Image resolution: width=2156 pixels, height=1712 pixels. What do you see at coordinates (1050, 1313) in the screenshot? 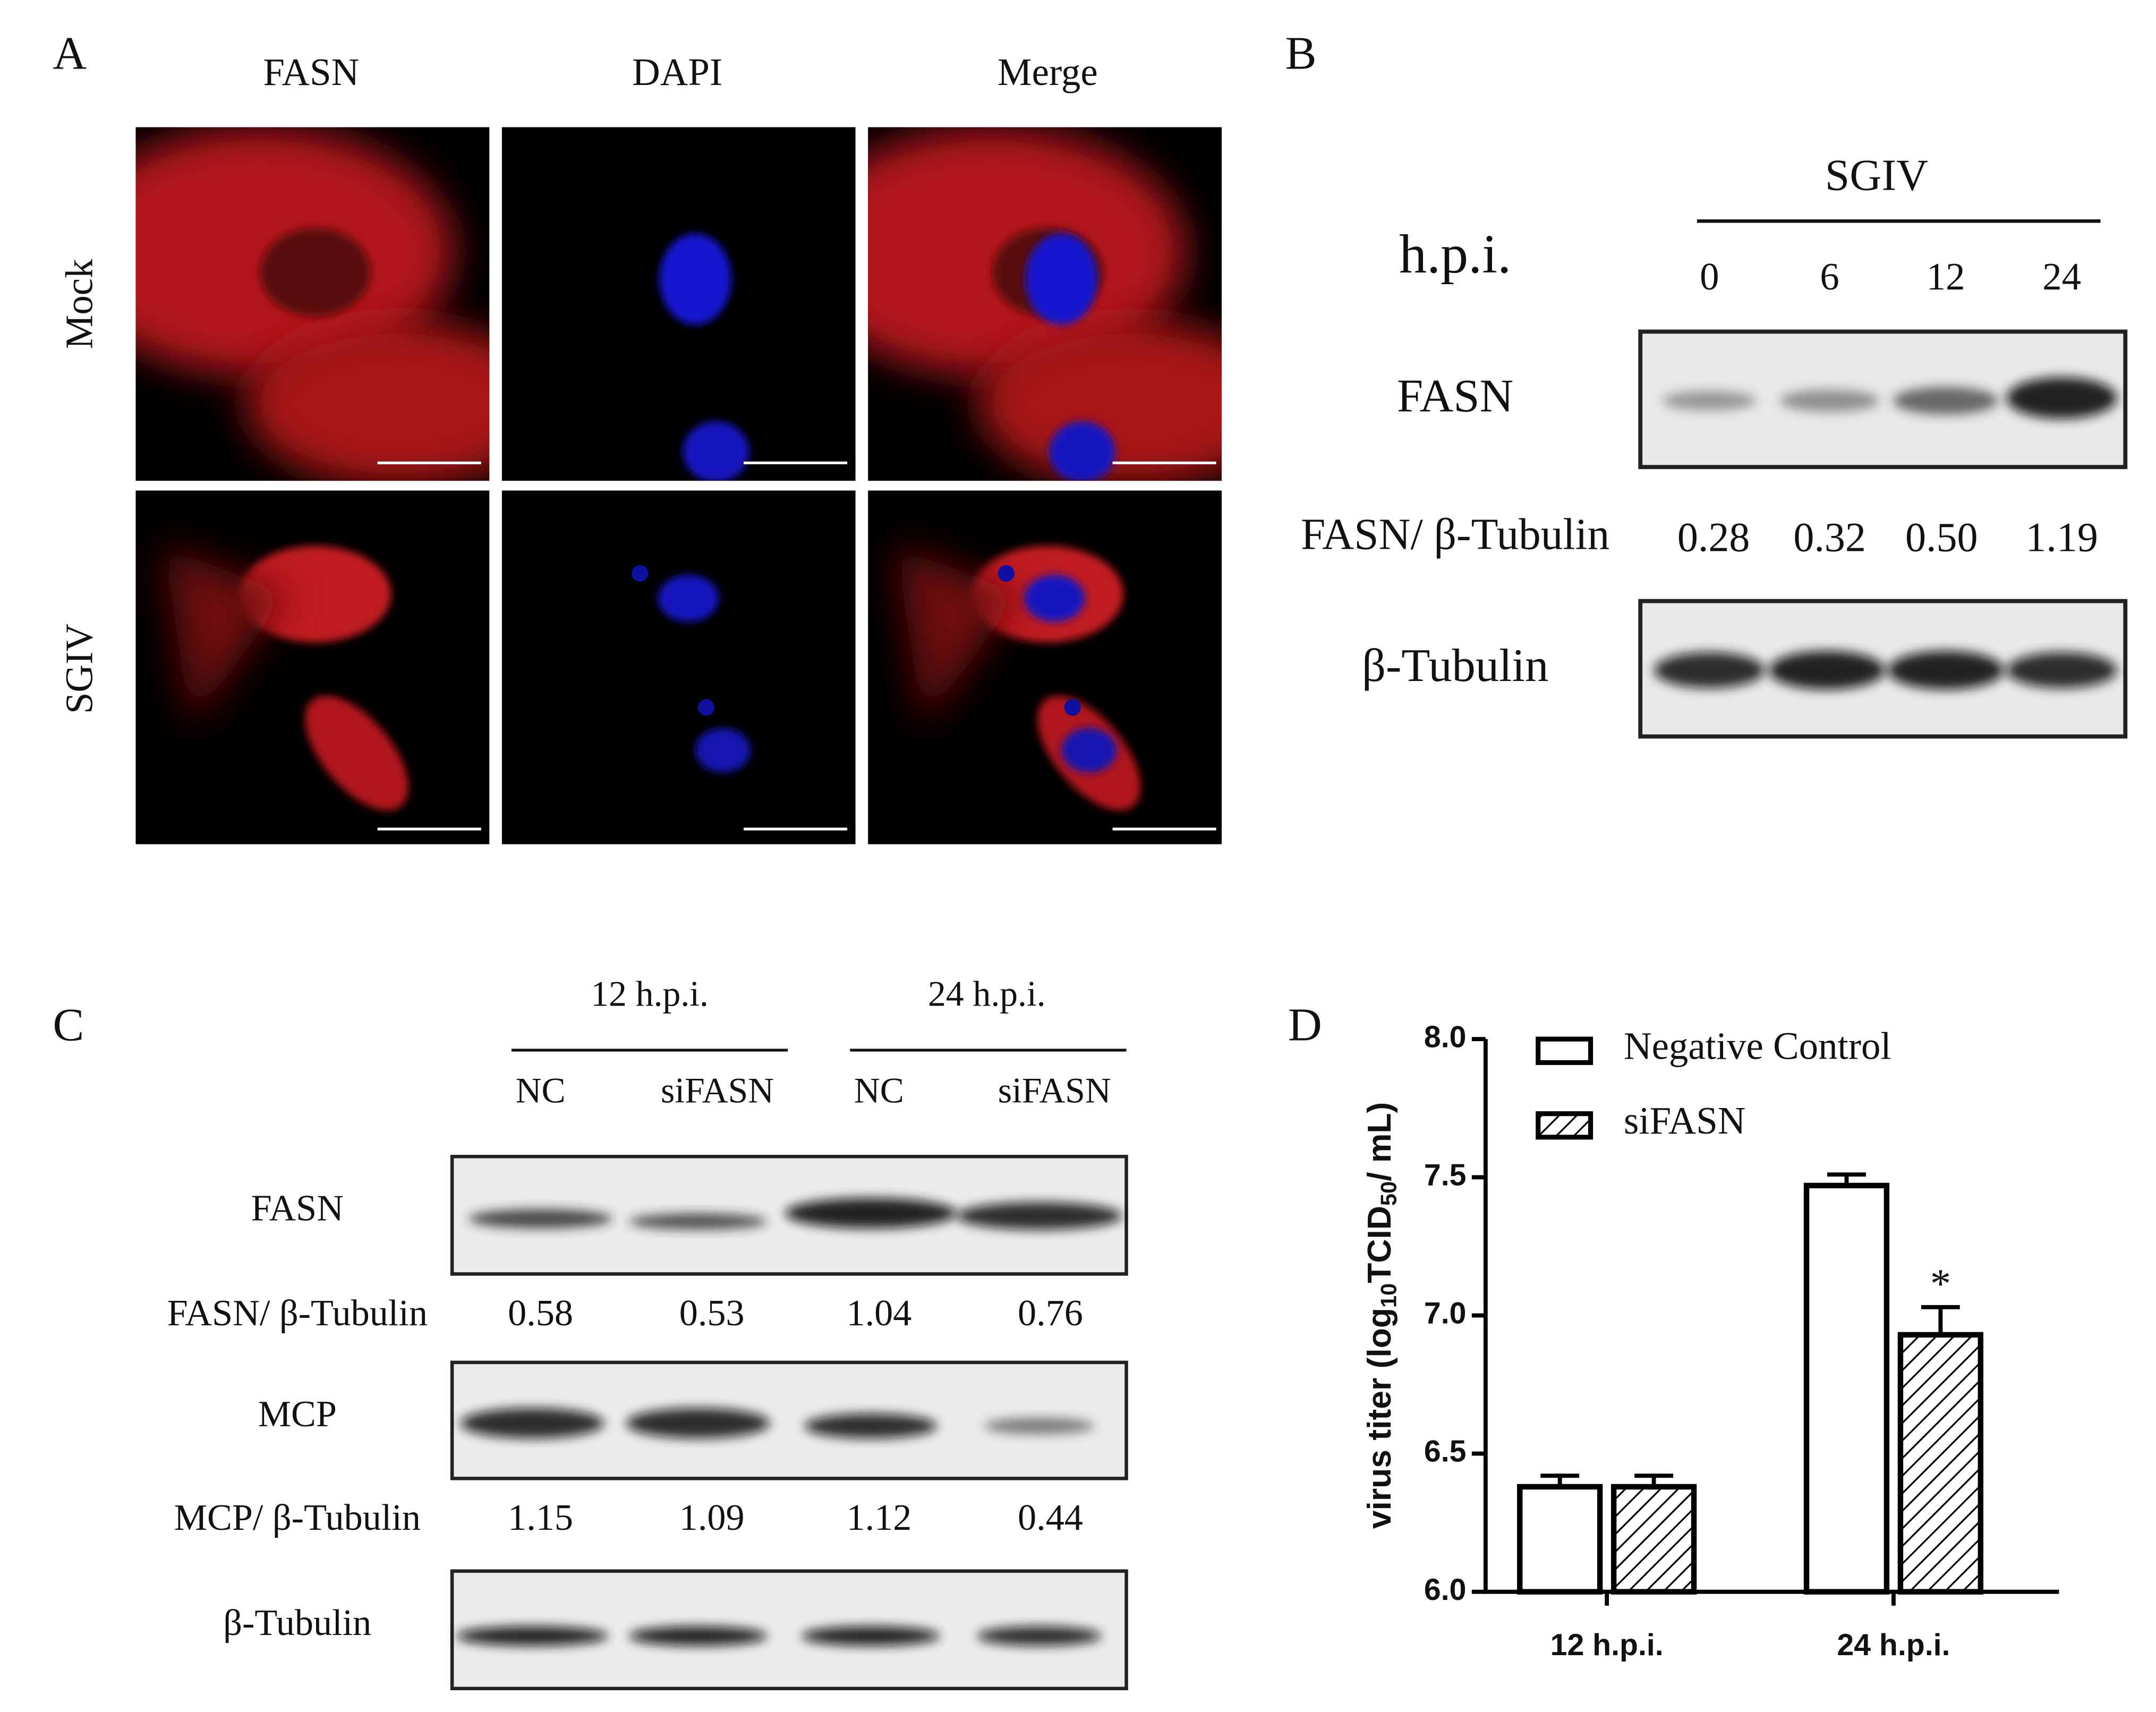
I see `ratio-value: 0.76` at bounding box center [1050, 1313].